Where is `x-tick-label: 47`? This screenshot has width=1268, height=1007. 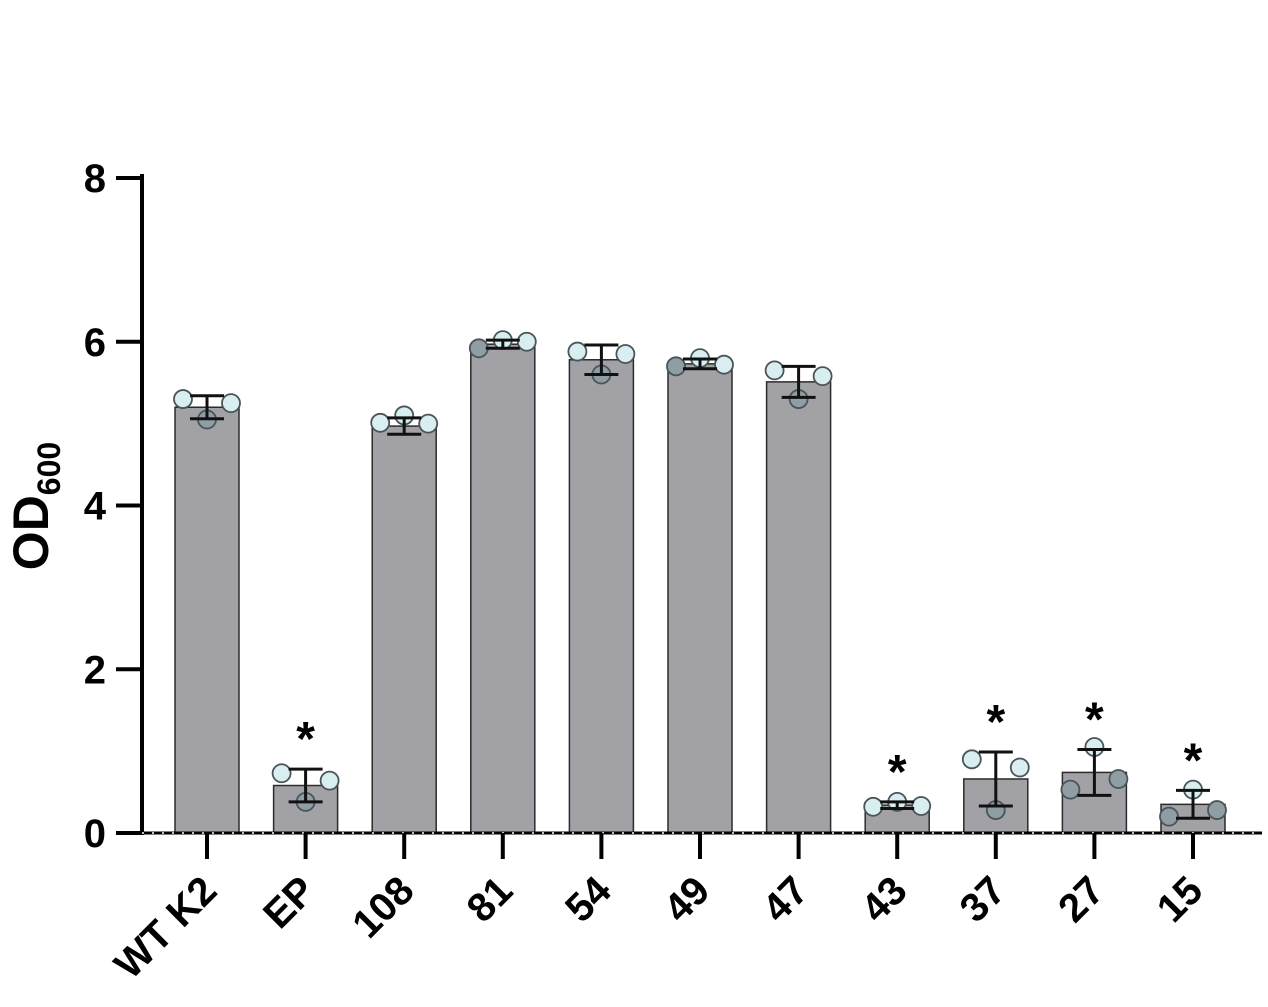
x-tick-label: 47 is located at coordinates (785, 899).